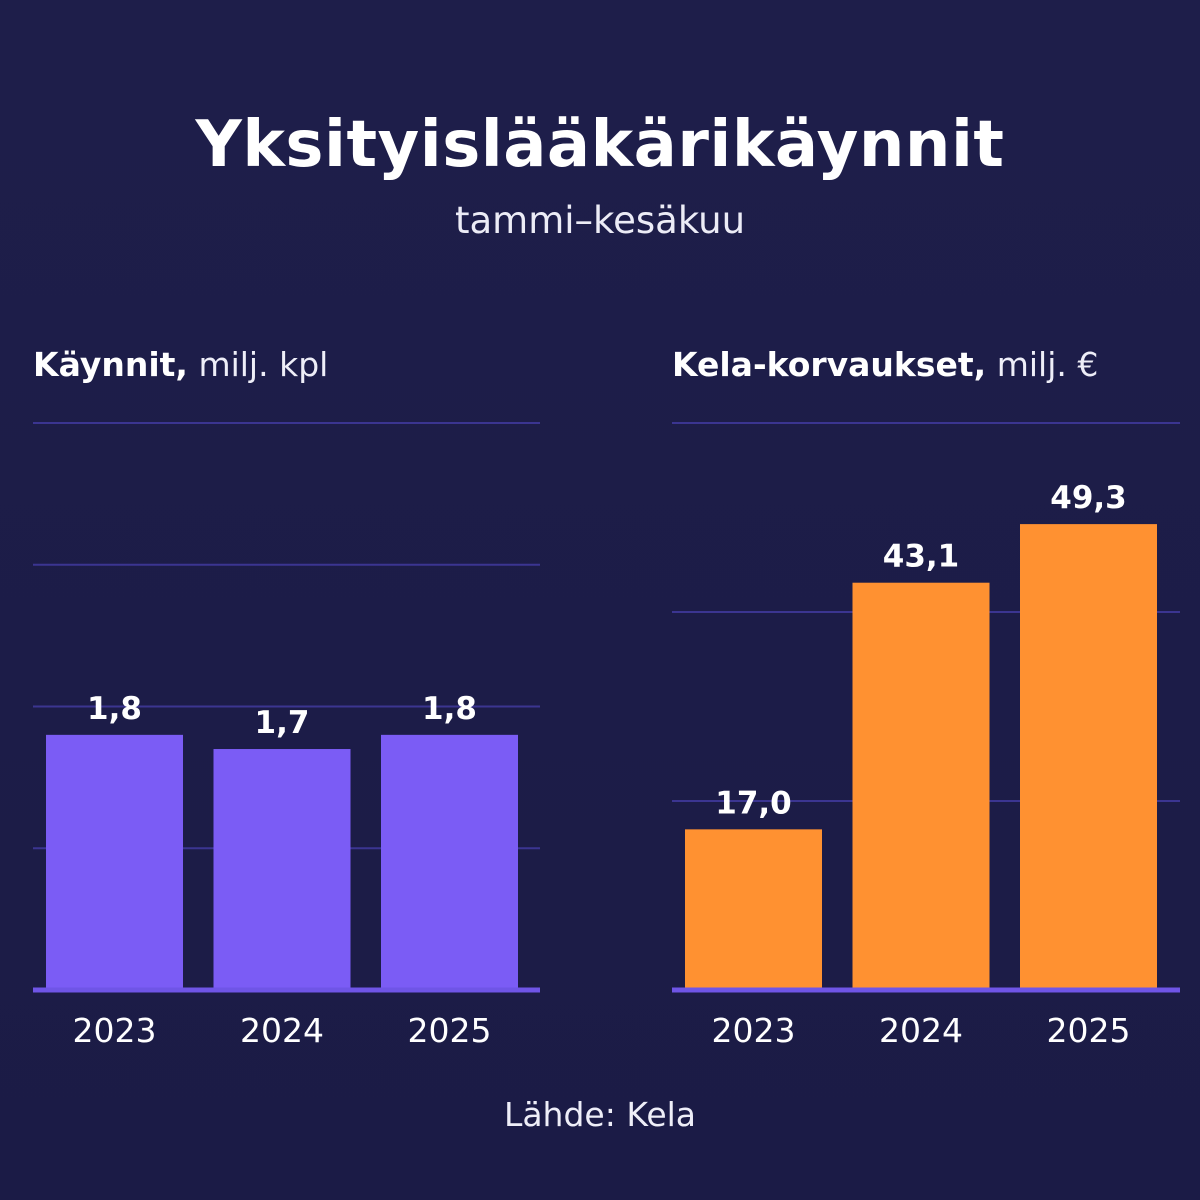 The image size is (1200, 1200). Describe the element at coordinates (282, 723) in the screenshot. I see `value-label-visits-2024: 1,7` at that location.